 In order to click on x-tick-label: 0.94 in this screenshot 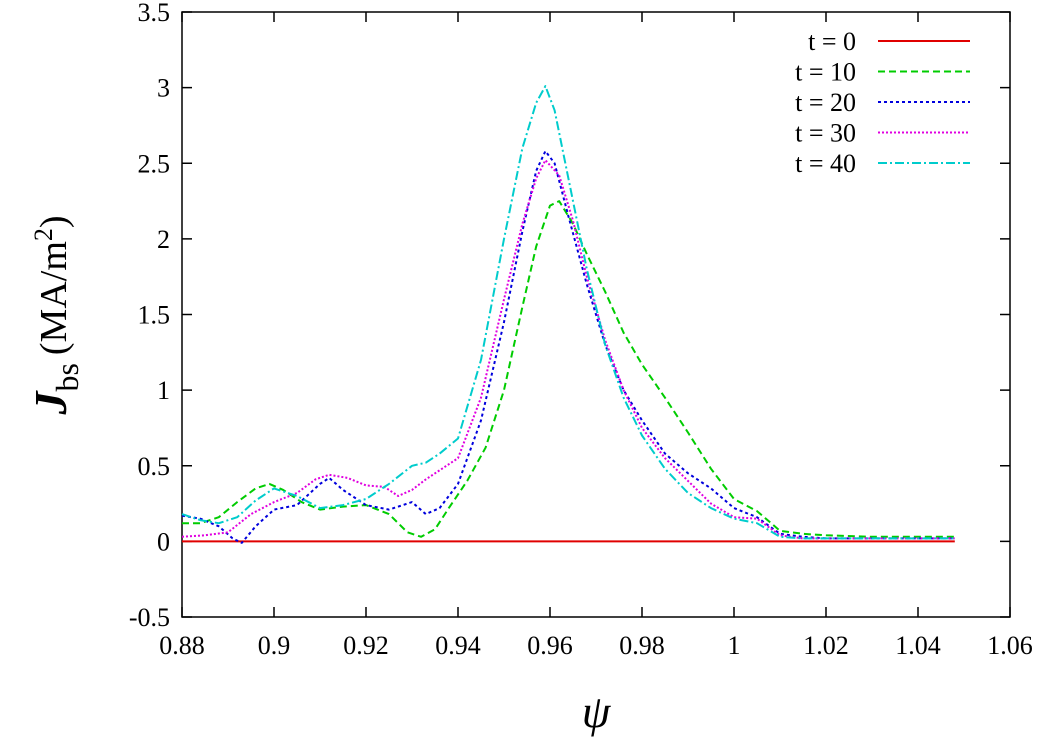, I will do `click(458, 645)`.